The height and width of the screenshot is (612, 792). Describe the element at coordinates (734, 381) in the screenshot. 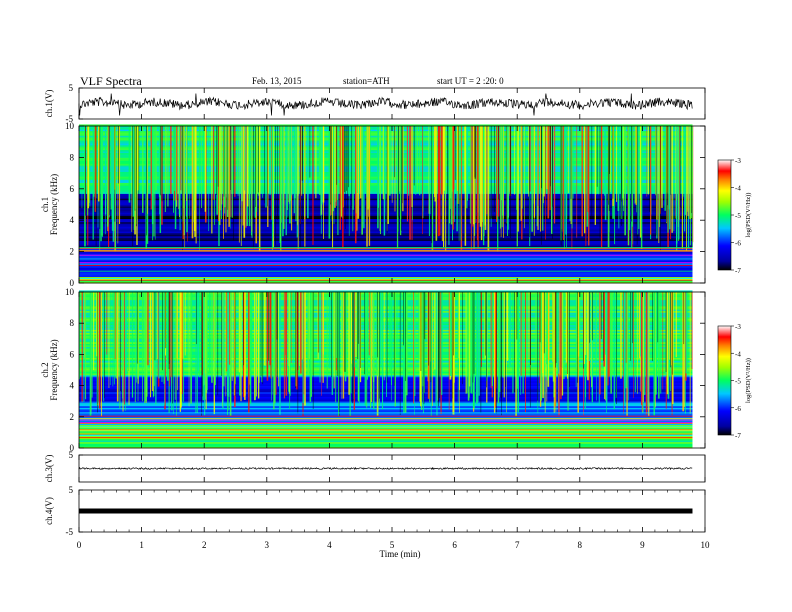

I see `ch2-spectrogram-colorbar: -3 -4 -5 -6 -7 log(PSD(V²/Hz))` at that location.